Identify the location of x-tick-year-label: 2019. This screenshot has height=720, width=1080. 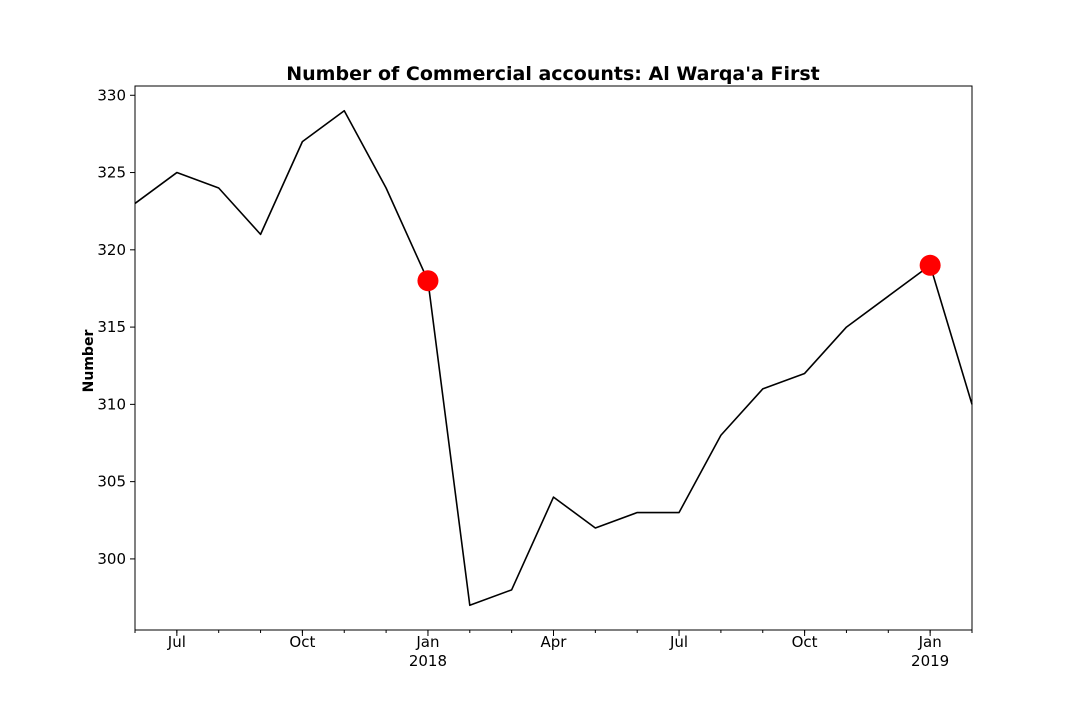
(930, 661).